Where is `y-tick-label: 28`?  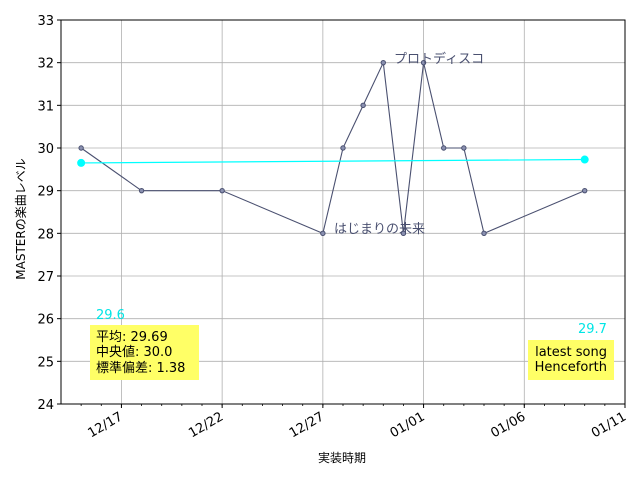 y-tick-label: 28 is located at coordinates (45, 234).